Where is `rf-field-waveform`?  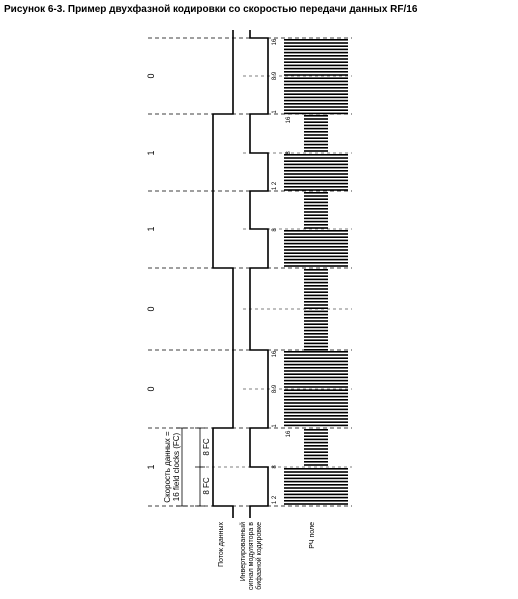 rf-field-waveform is located at coordinates (316, 272).